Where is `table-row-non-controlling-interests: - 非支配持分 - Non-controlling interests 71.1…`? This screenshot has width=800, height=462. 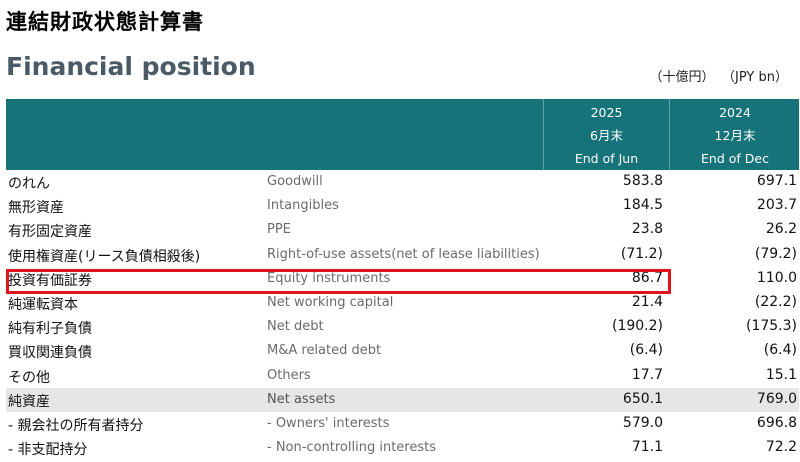 table-row-non-controlling-interests: - 非支配持分 - Non-controlling interests 71.1… is located at coordinates (402, 448).